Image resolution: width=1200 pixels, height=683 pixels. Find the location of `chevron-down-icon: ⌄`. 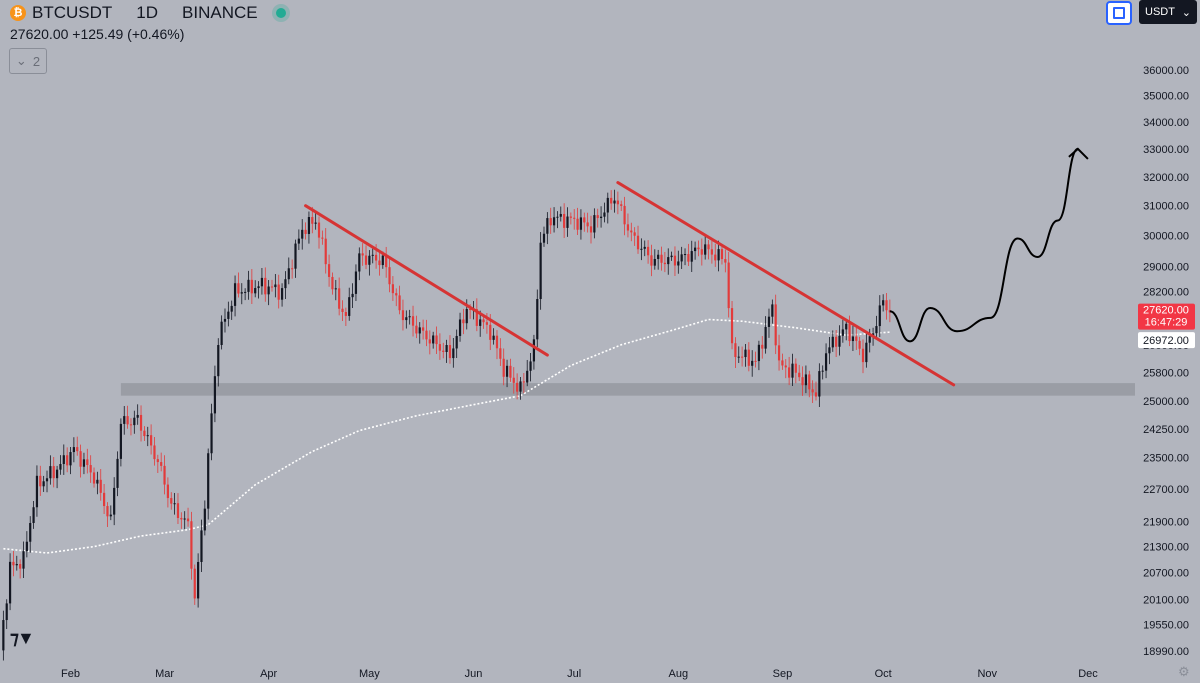

chevron-down-icon: ⌄ is located at coordinates (1186, 12).